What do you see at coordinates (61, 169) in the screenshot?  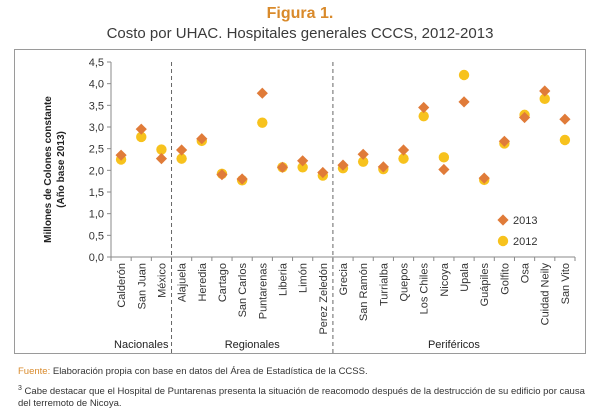 I see `y-axis-title-line2: (Año base 2013)` at bounding box center [61, 169].